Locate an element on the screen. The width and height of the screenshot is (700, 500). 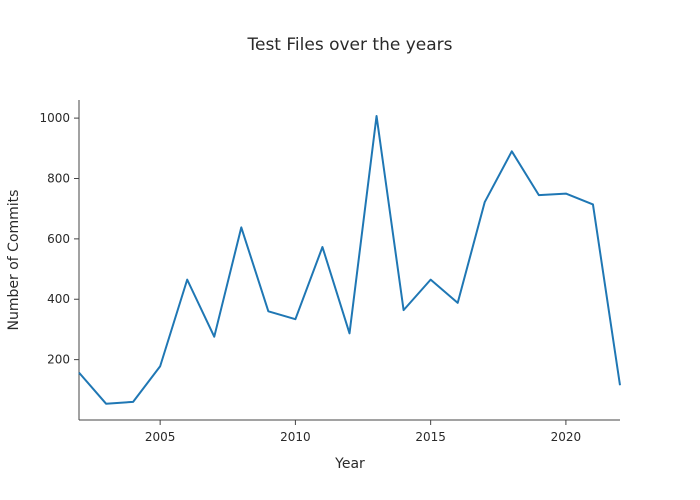
chart-title: Test Files over the years is located at coordinates (350, 45).